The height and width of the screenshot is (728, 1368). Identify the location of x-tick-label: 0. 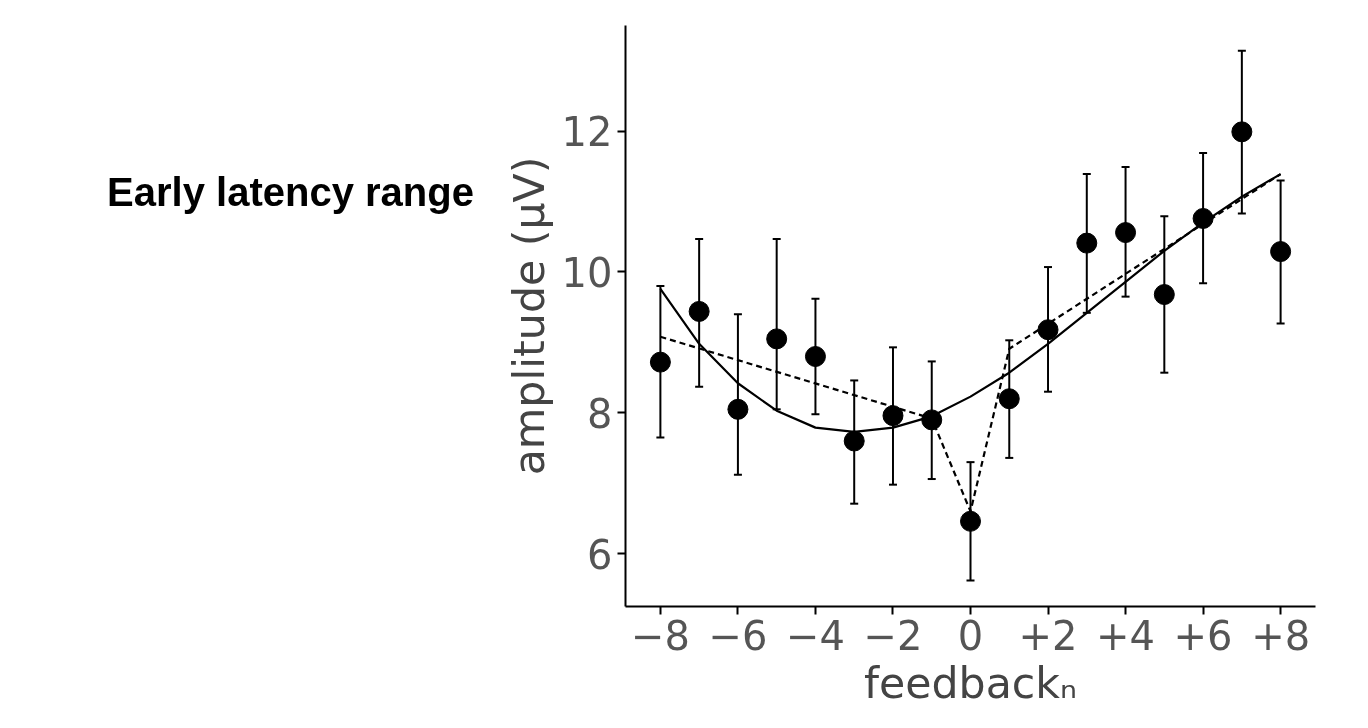
(970, 635).